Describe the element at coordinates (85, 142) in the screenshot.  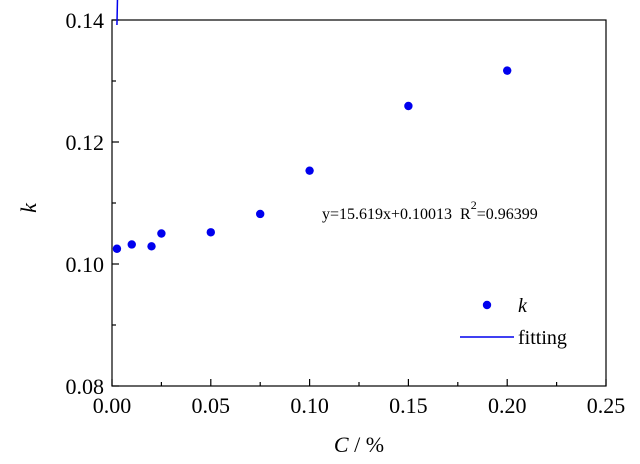
I see `y-tick-label: 0.12` at that location.